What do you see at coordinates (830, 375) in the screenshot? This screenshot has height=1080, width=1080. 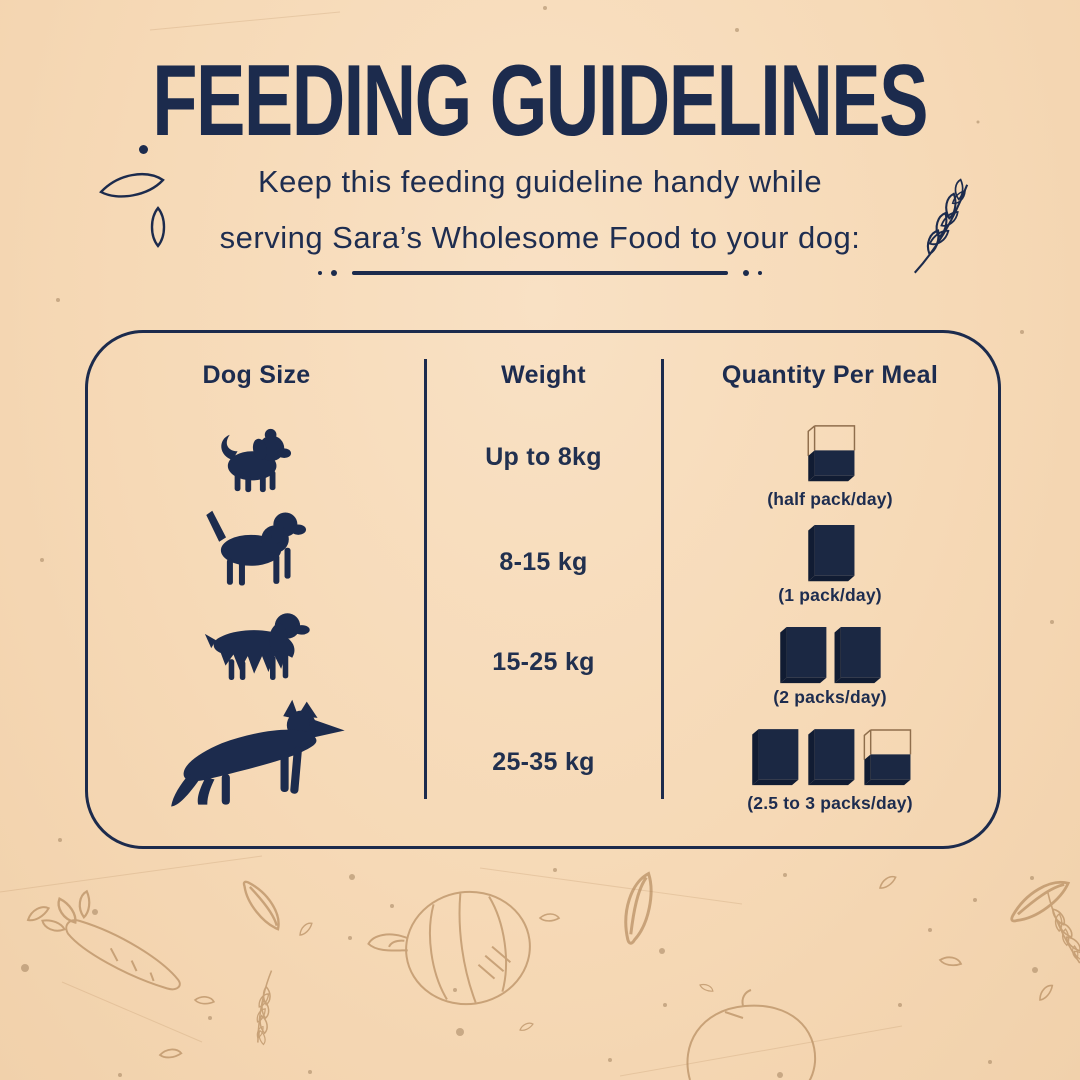 I see `column-header-quantity-per-meal: Quantity Per Meal` at bounding box center [830, 375].